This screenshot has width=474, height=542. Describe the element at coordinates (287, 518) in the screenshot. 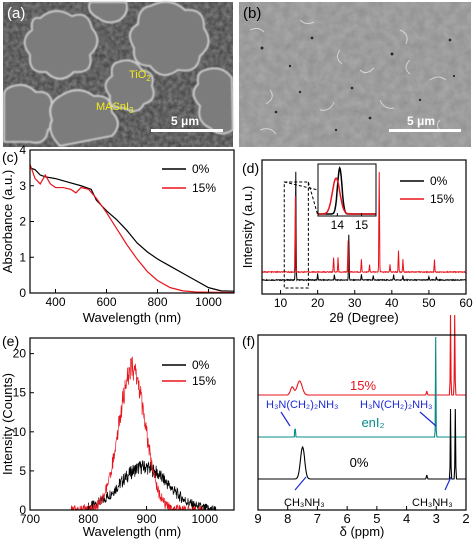

I see `nmr-xtick-label: 8` at that location.